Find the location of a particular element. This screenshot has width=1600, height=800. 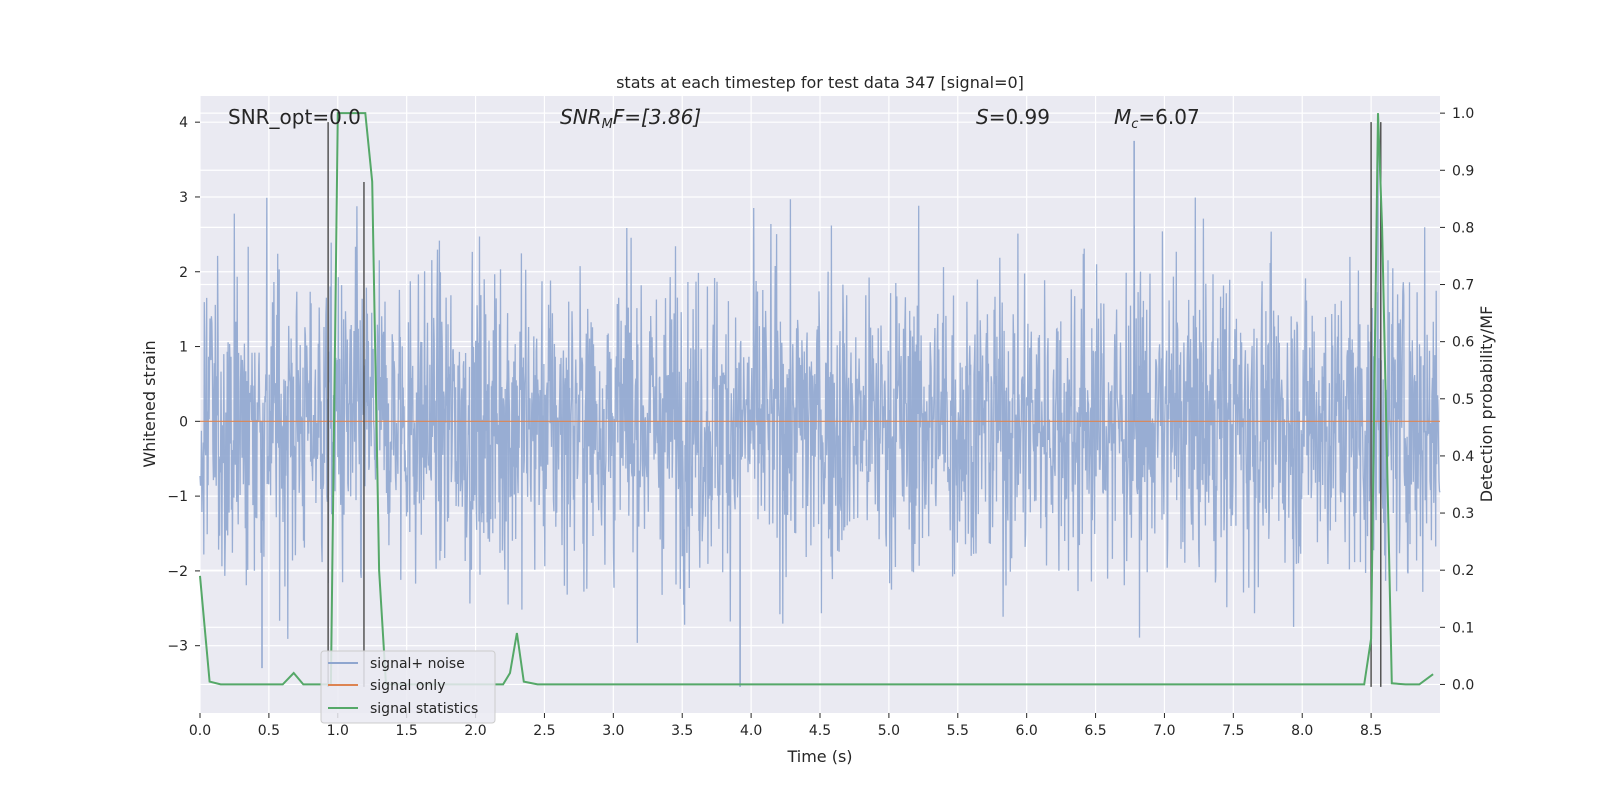

y-right-tick-label: 1.0 is located at coordinates (1463, 114).